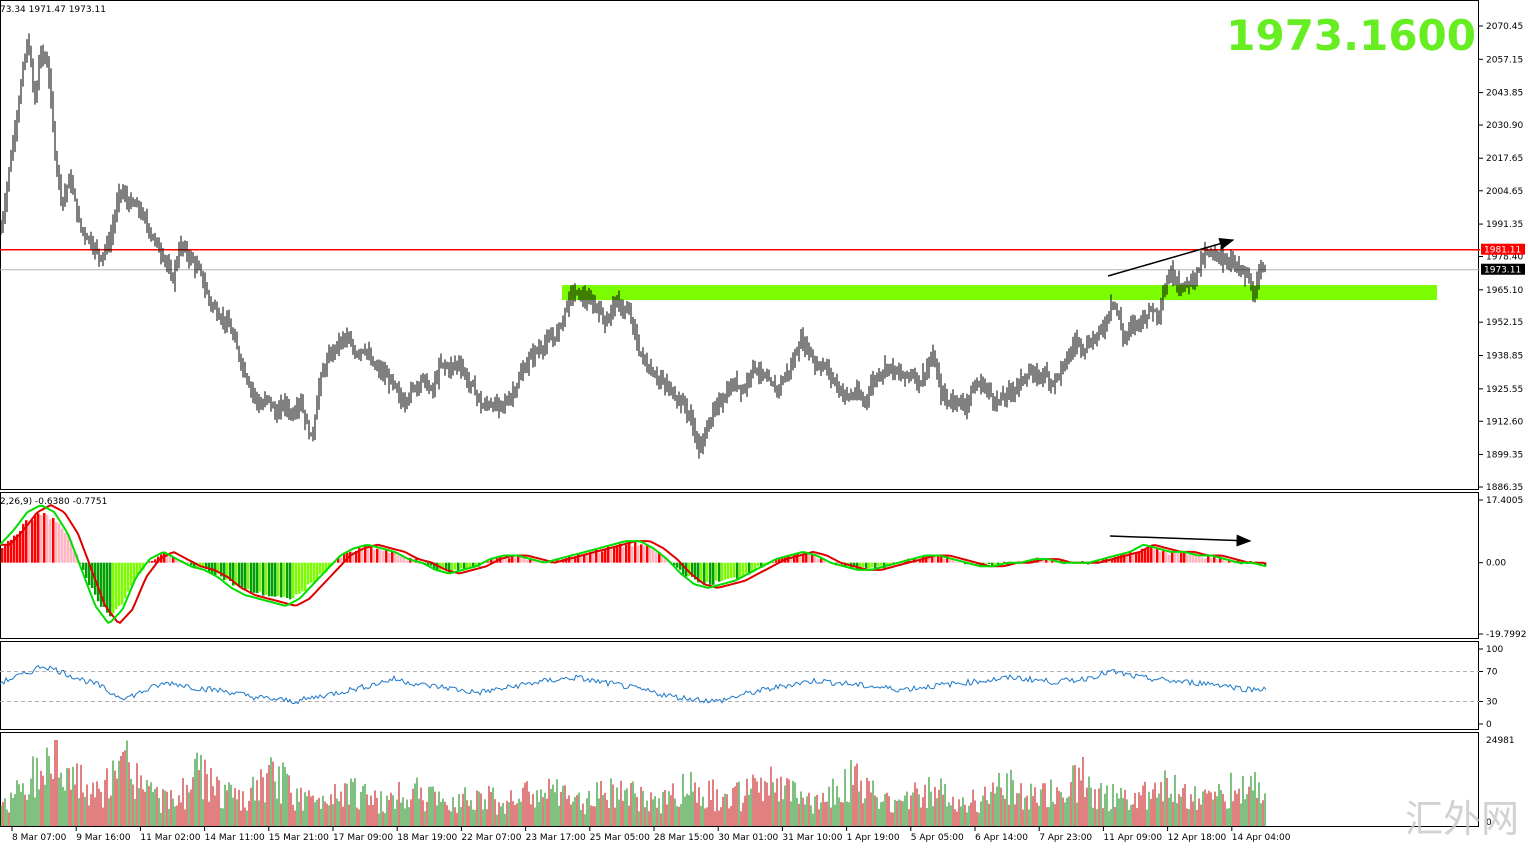 The width and height of the screenshot is (1528, 854). What do you see at coordinates (1504, 455) in the screenshot?
I see `price-axis-label: 1899.35` at bounding box center [1504, 455].